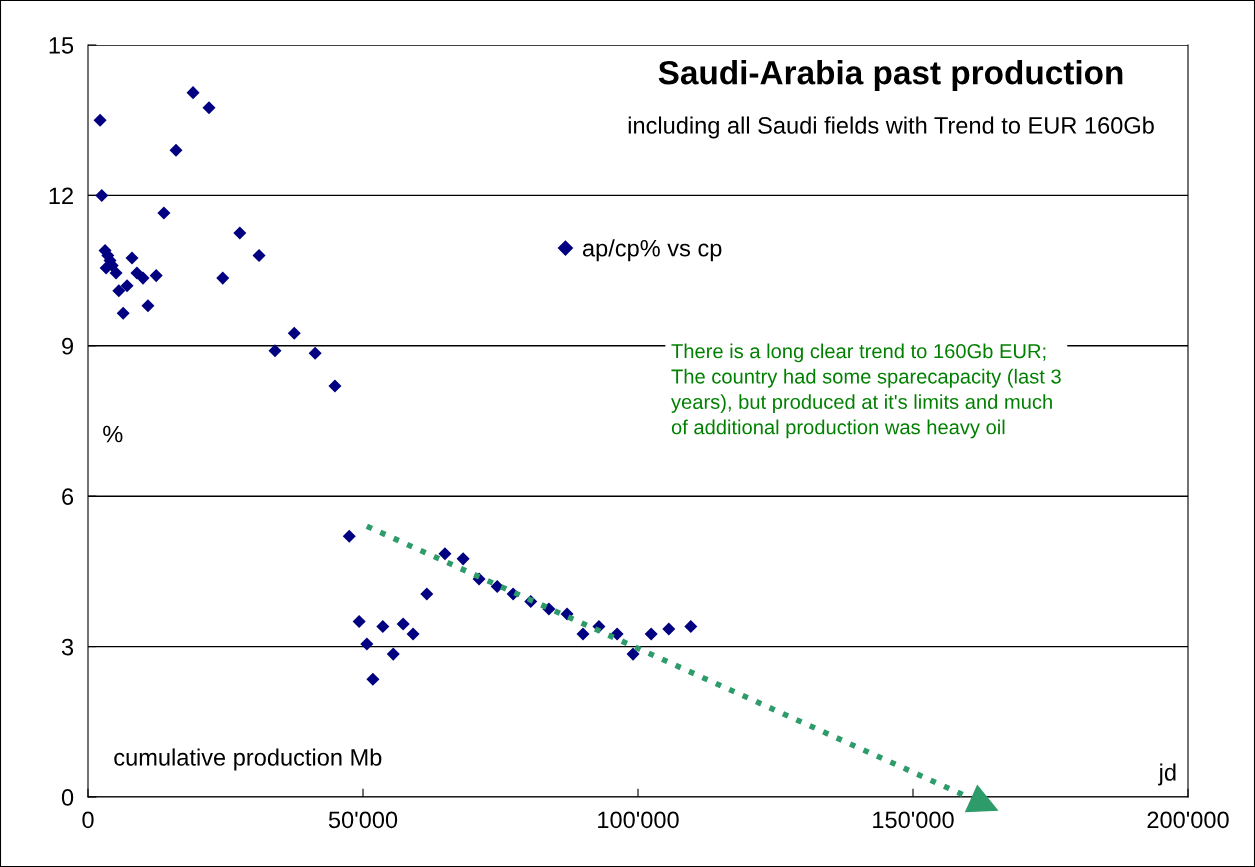  I want to click on y-tick-label: 3, so click(67, 647).